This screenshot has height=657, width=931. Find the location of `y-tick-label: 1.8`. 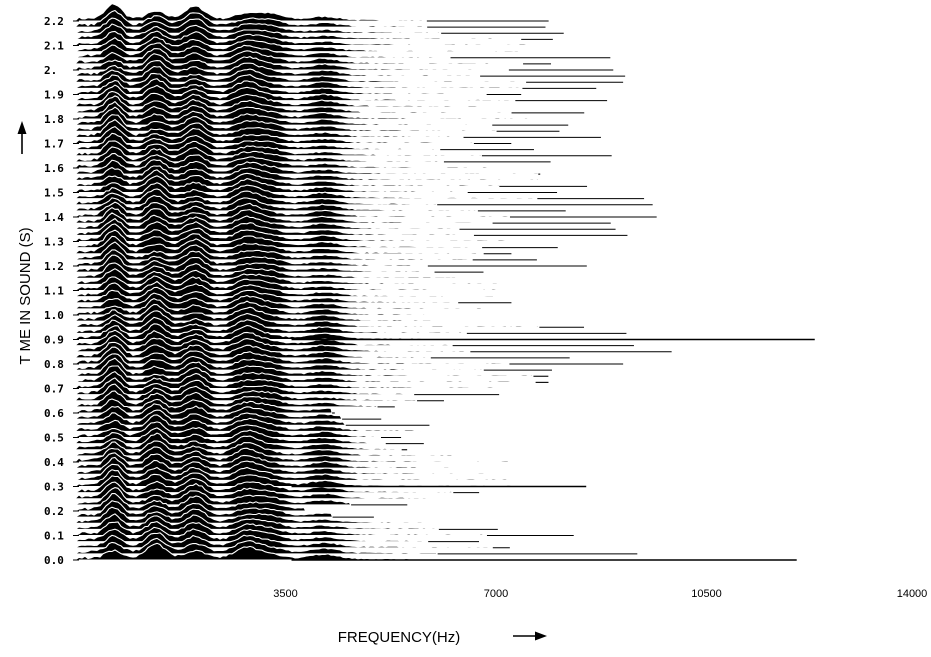

y-tick-label: 1.8 is located at coordinates (54, 119).